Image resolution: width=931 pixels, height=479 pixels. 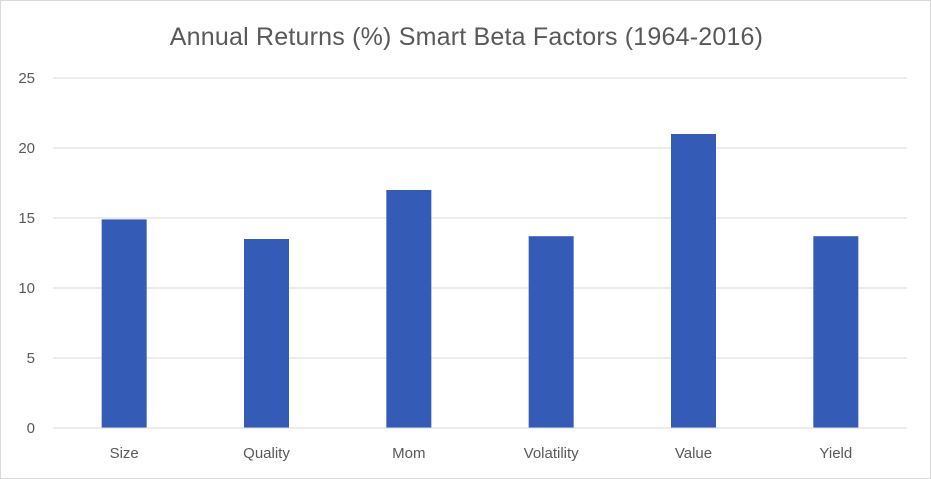 I want to click on y-tick-label: 0, so click(x=31, y=428).